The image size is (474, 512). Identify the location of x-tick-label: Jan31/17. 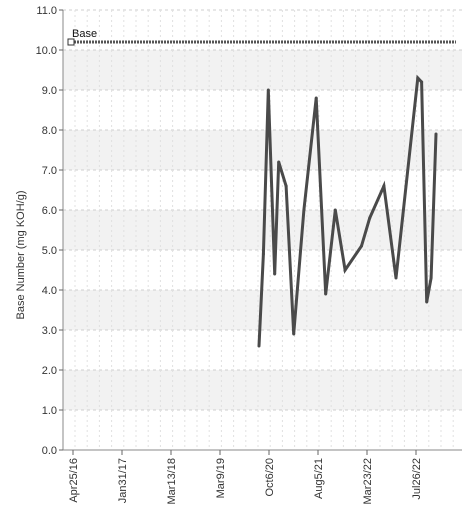
(123, 480).